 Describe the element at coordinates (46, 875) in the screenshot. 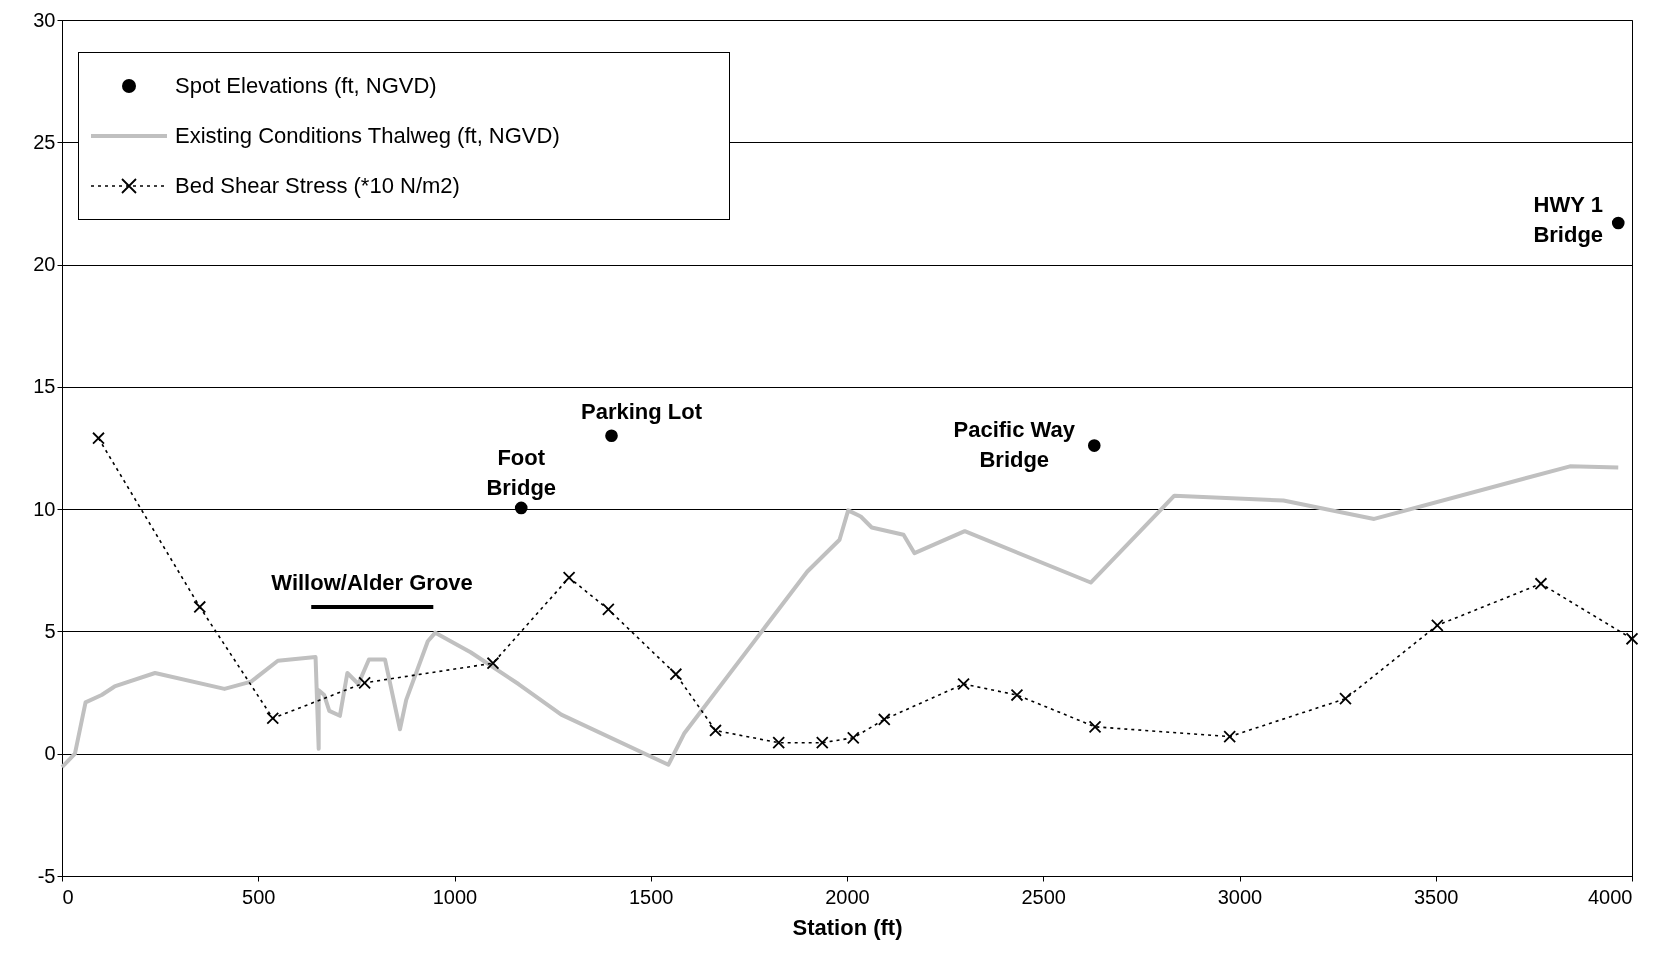

I see `y-tick-label: -5` at that location.